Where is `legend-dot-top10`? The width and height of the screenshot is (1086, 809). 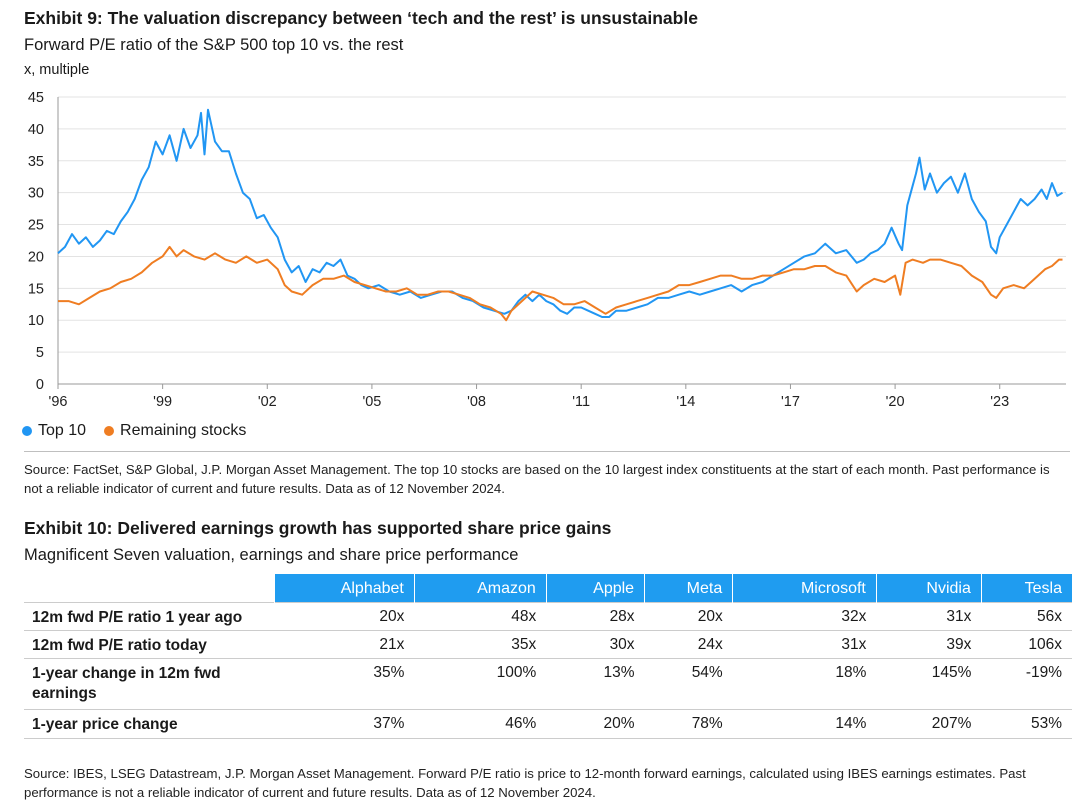 legend-dot-top10 is located at coordinates (27, 431).